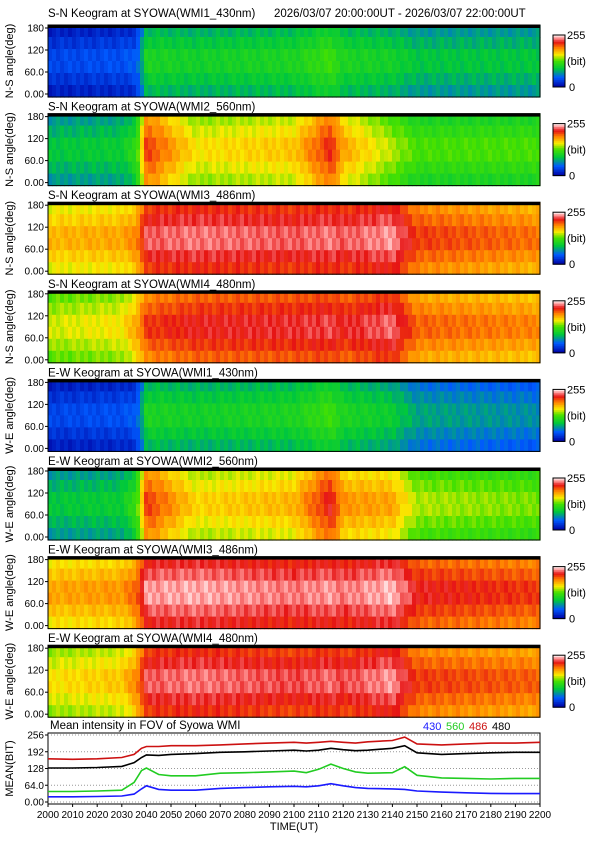  What do you see at coordinates (10, 61) in the screenshot?
I see `y-axis-label: N-S angle(deg)` at bounding box center [10, 61].